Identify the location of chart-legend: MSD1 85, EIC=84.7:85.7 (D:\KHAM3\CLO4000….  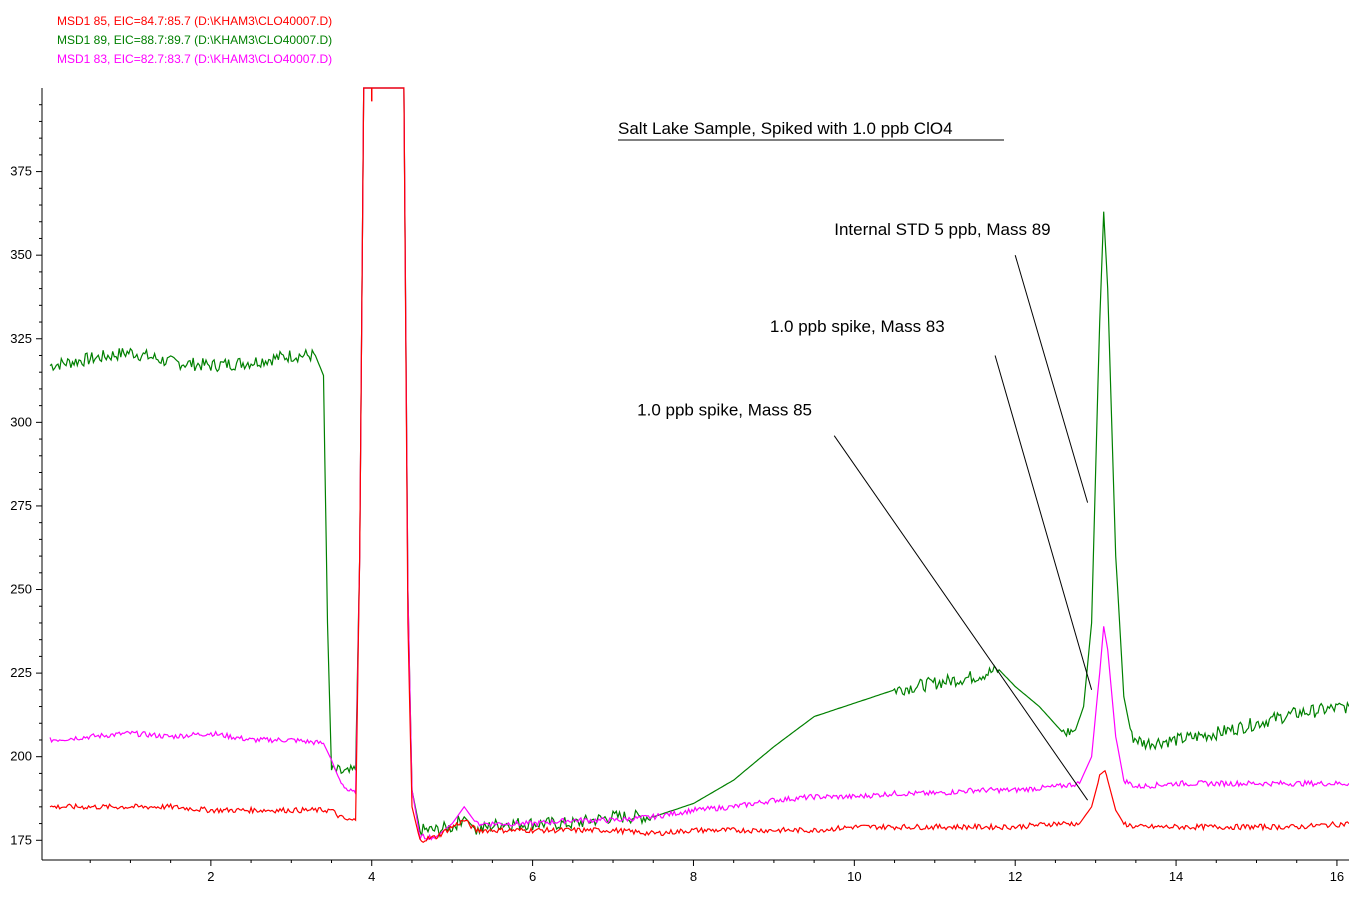
(194, 40).